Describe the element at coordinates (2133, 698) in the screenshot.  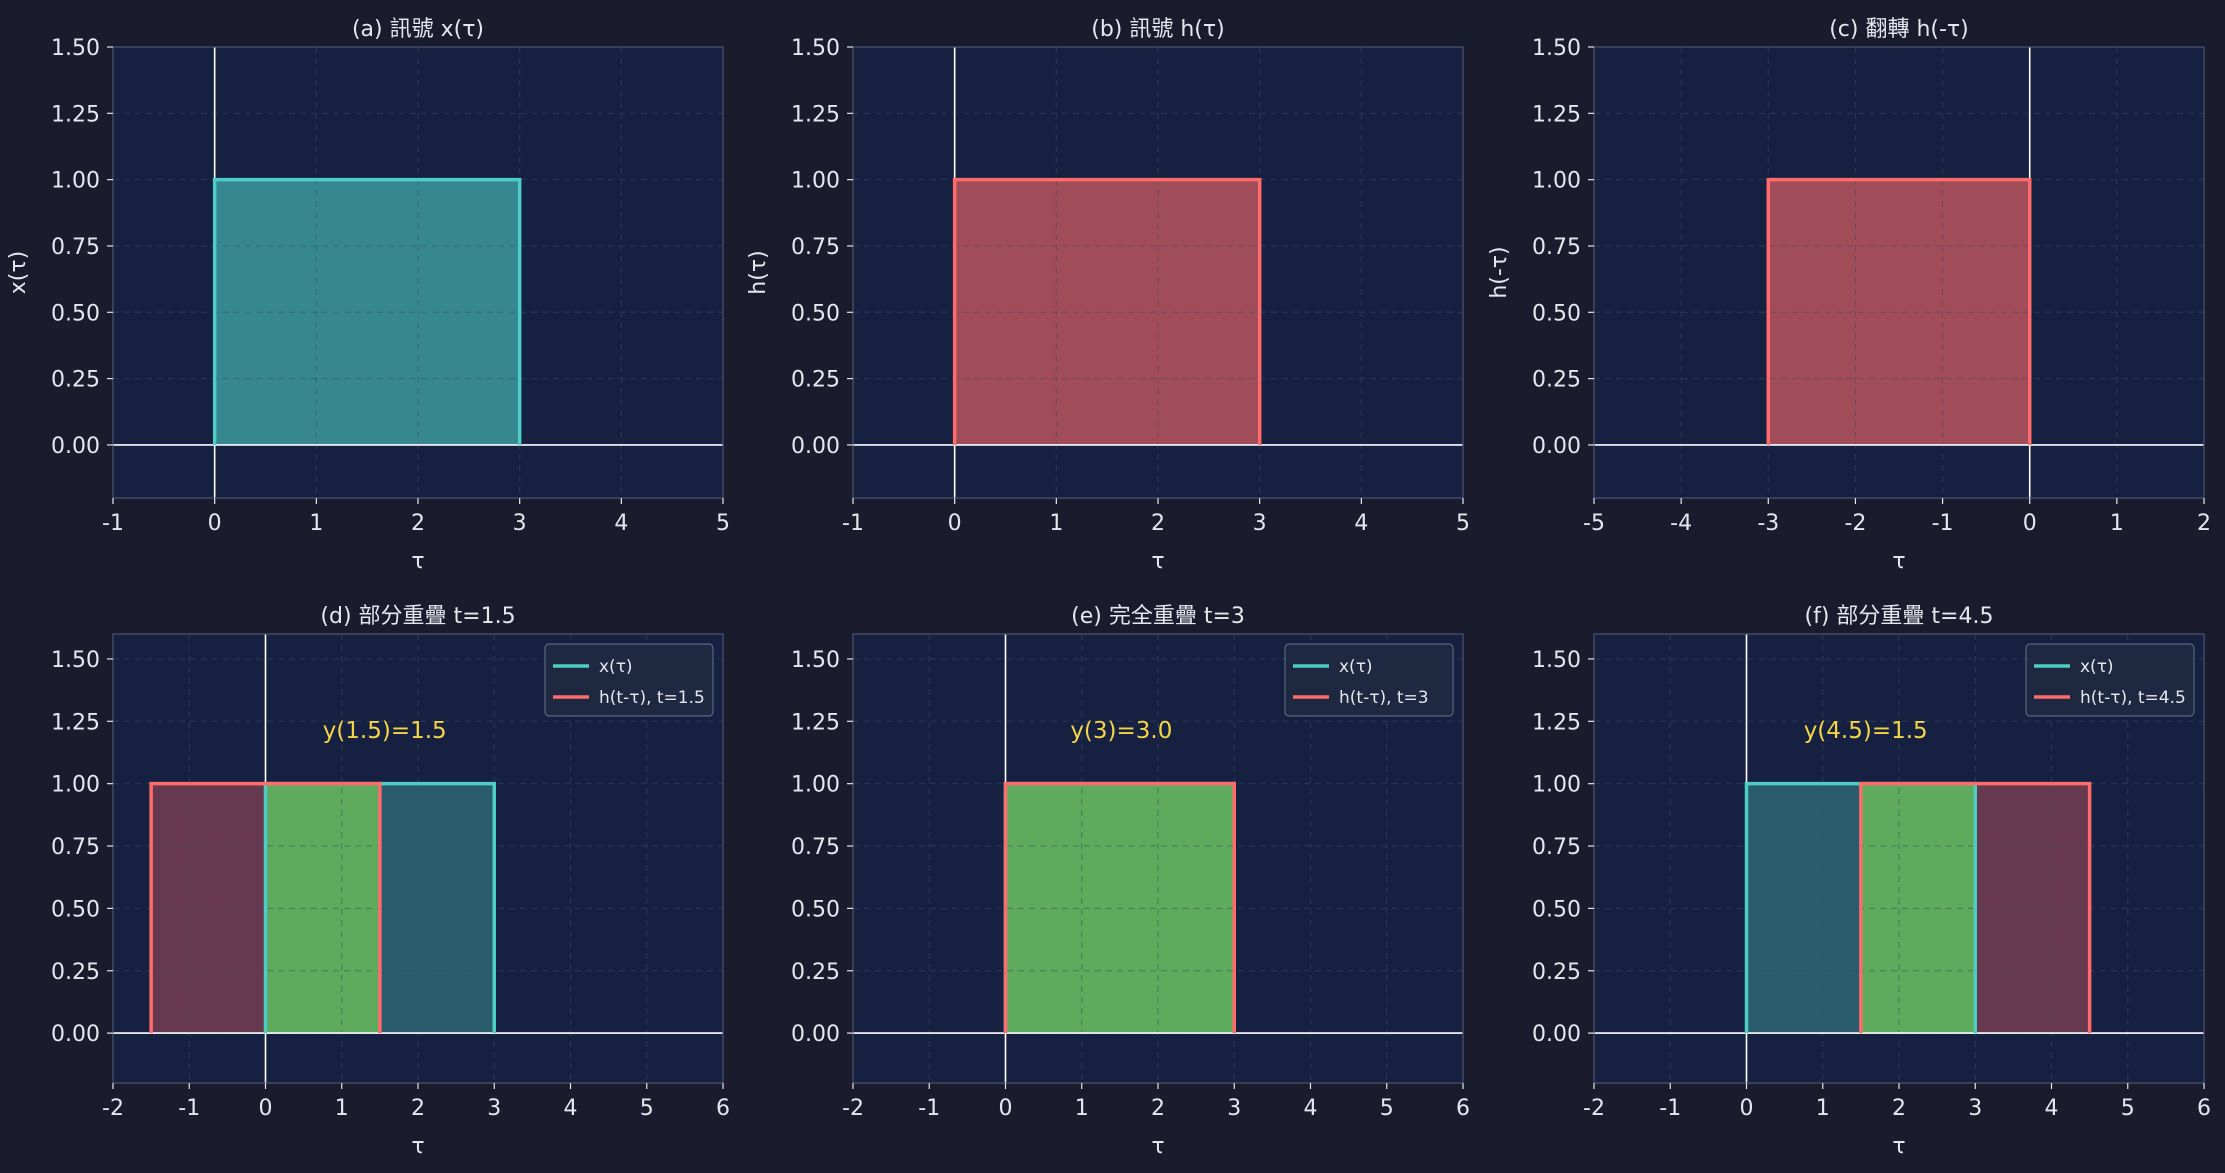
I see `legend-label: h(t-τ), t=4.5` at that location.